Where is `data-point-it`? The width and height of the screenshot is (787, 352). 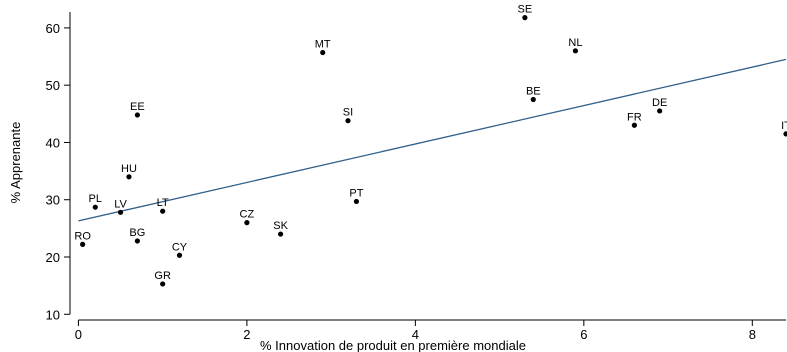
data-point-it is located at coordinates (785, 134).